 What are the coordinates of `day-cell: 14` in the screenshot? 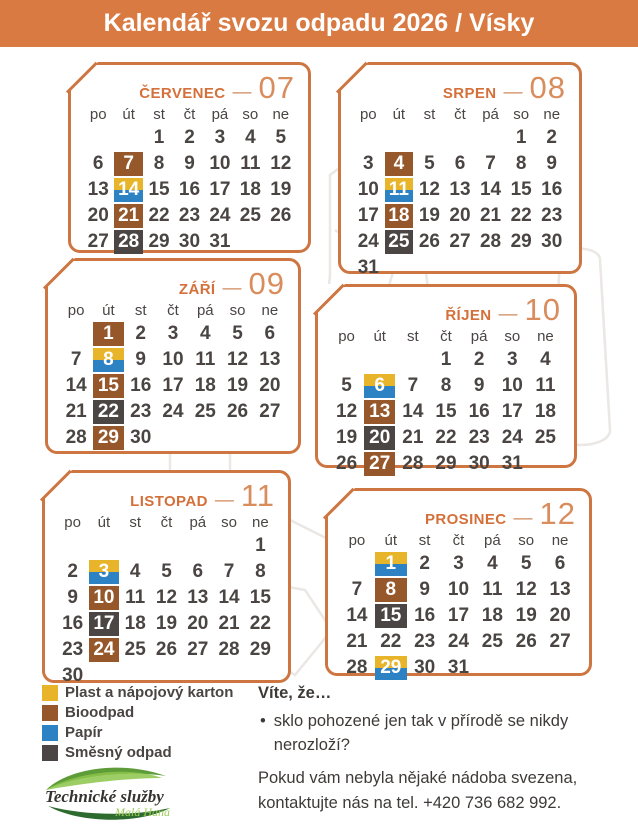 It's located at (413, 411).